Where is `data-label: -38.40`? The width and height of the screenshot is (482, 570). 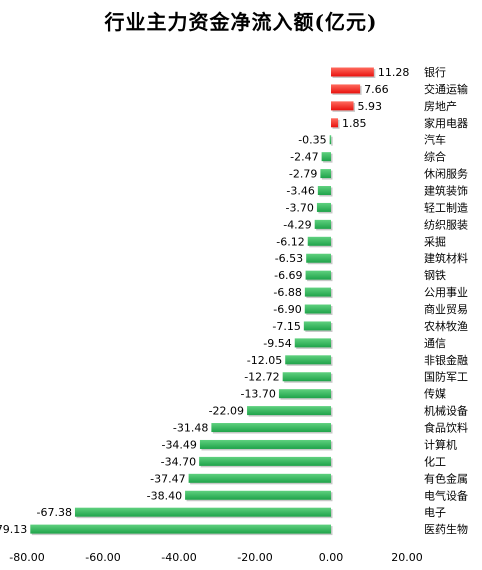
data-label: -38.40 is located at coordinates (164, 495).